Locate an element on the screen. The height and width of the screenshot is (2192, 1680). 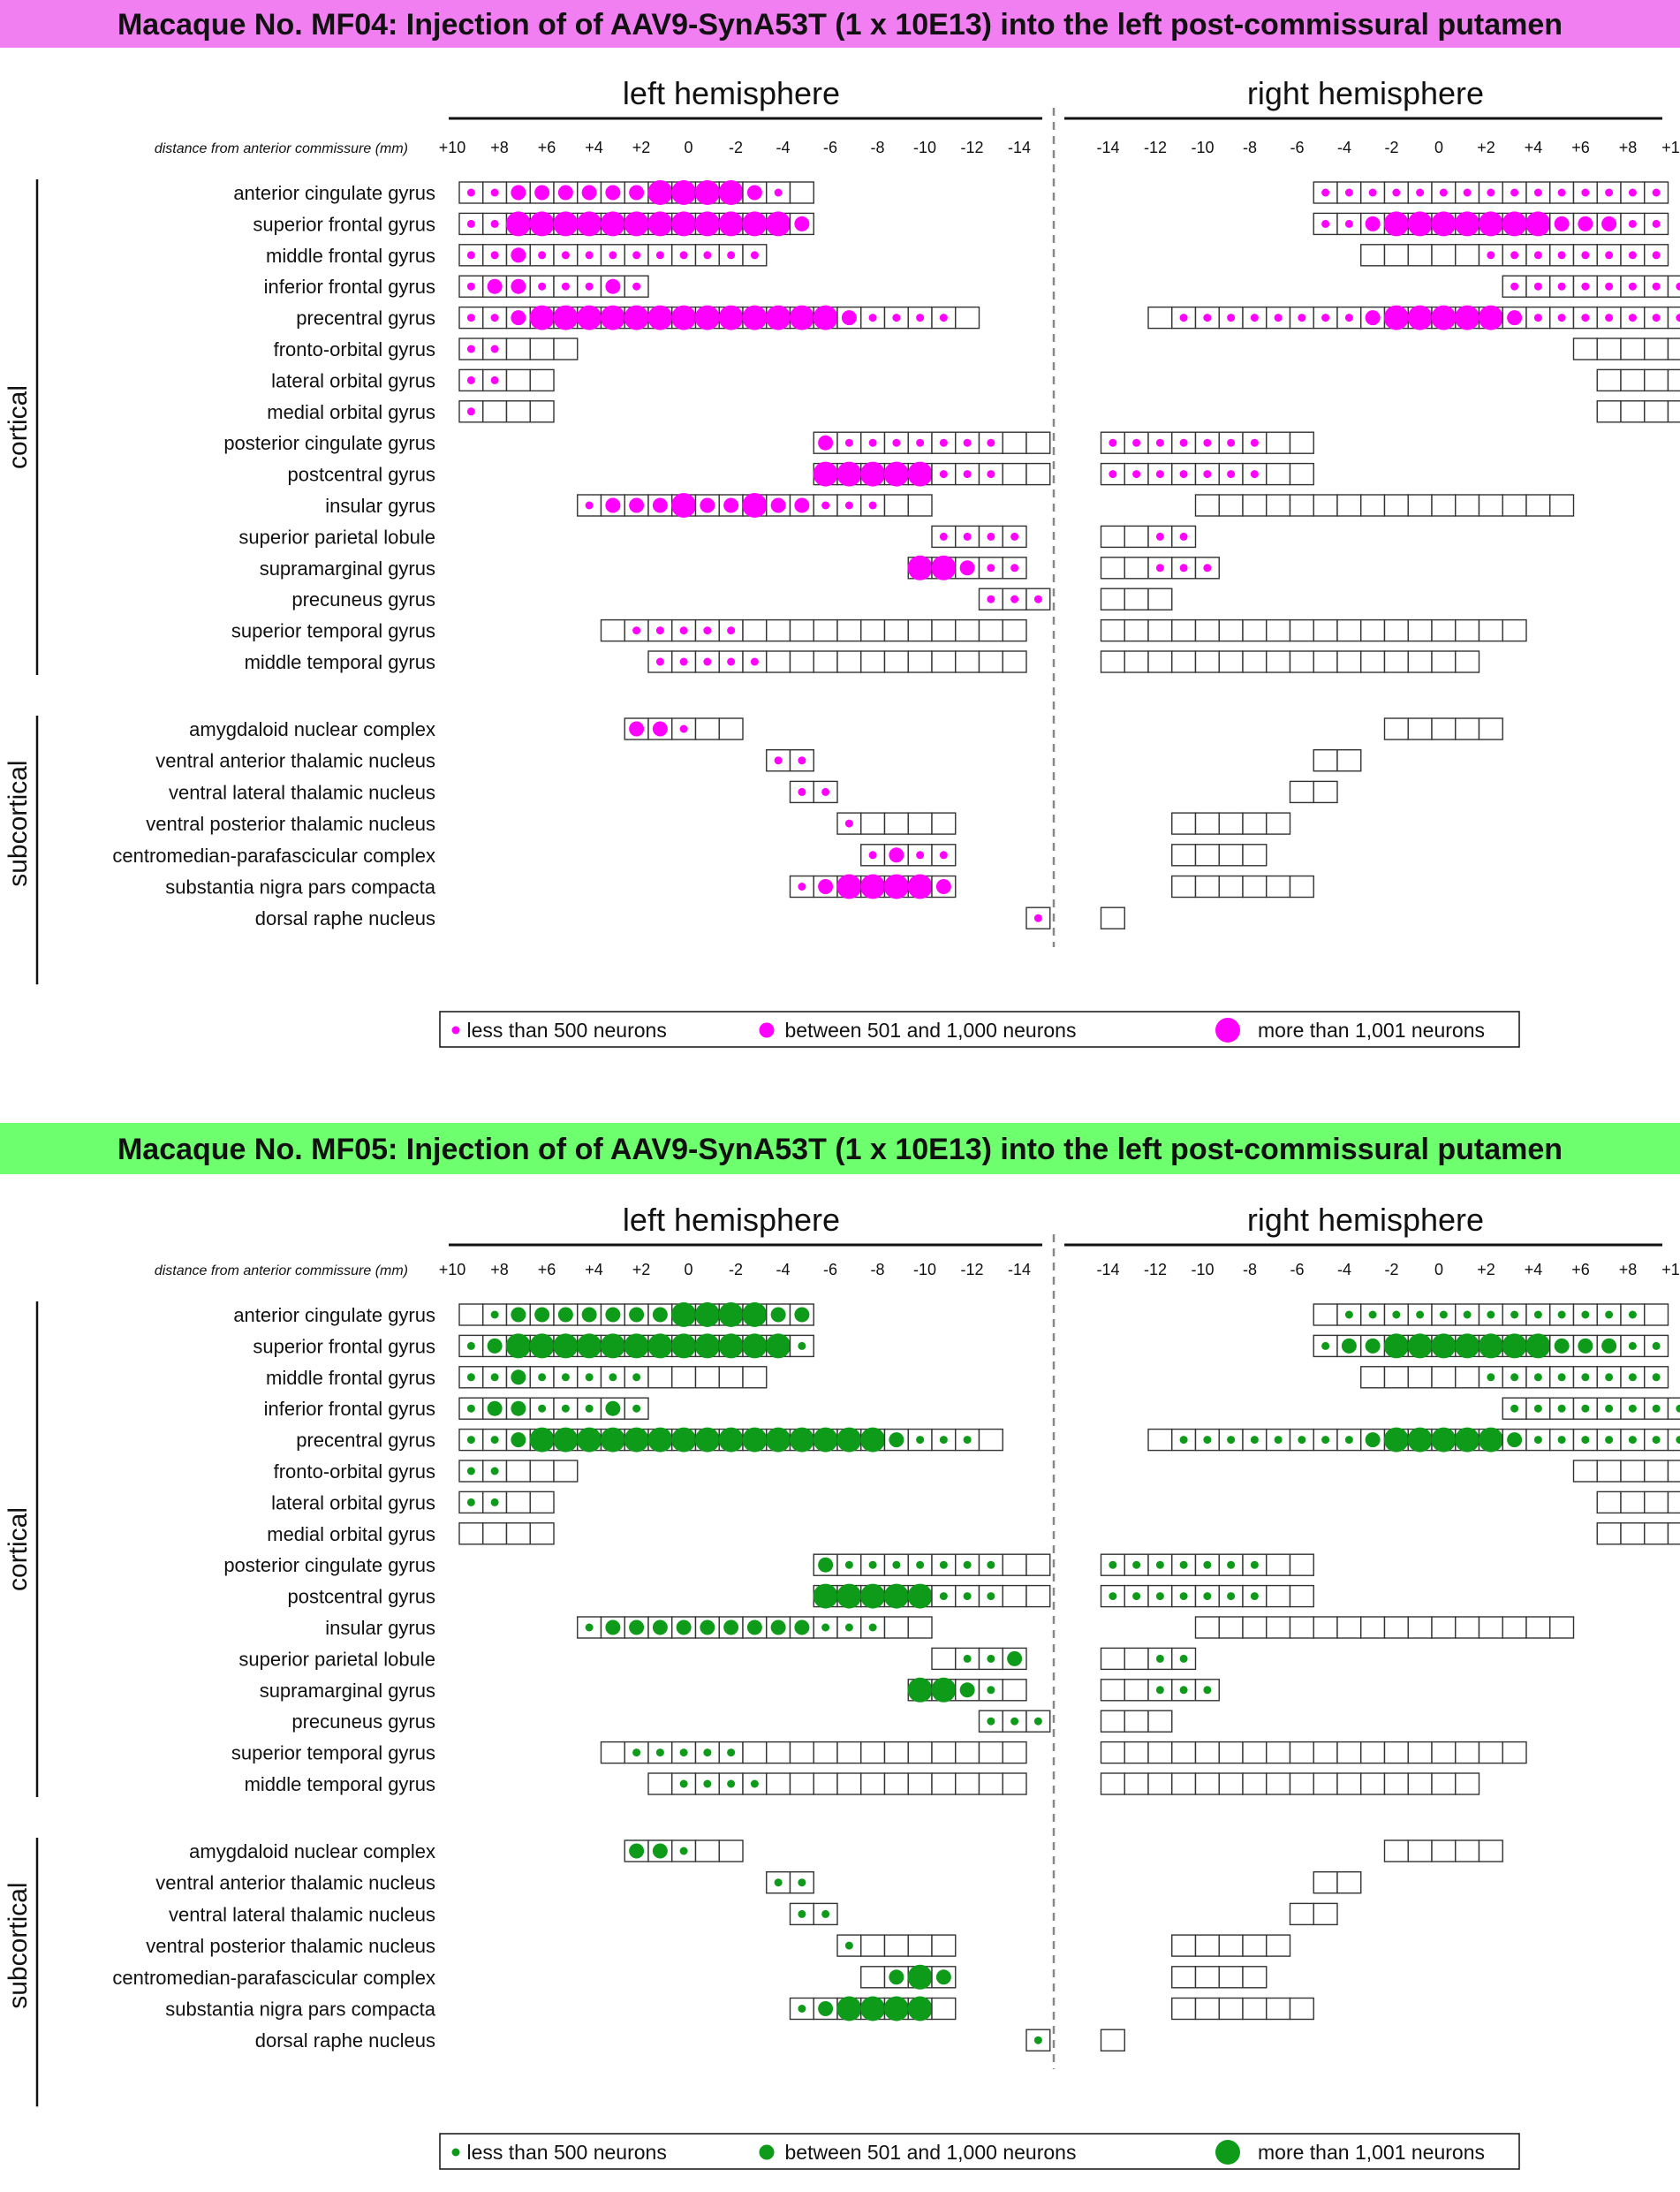
region-row: fronto-orbital gyrus is located at coordinates (977, 1471).